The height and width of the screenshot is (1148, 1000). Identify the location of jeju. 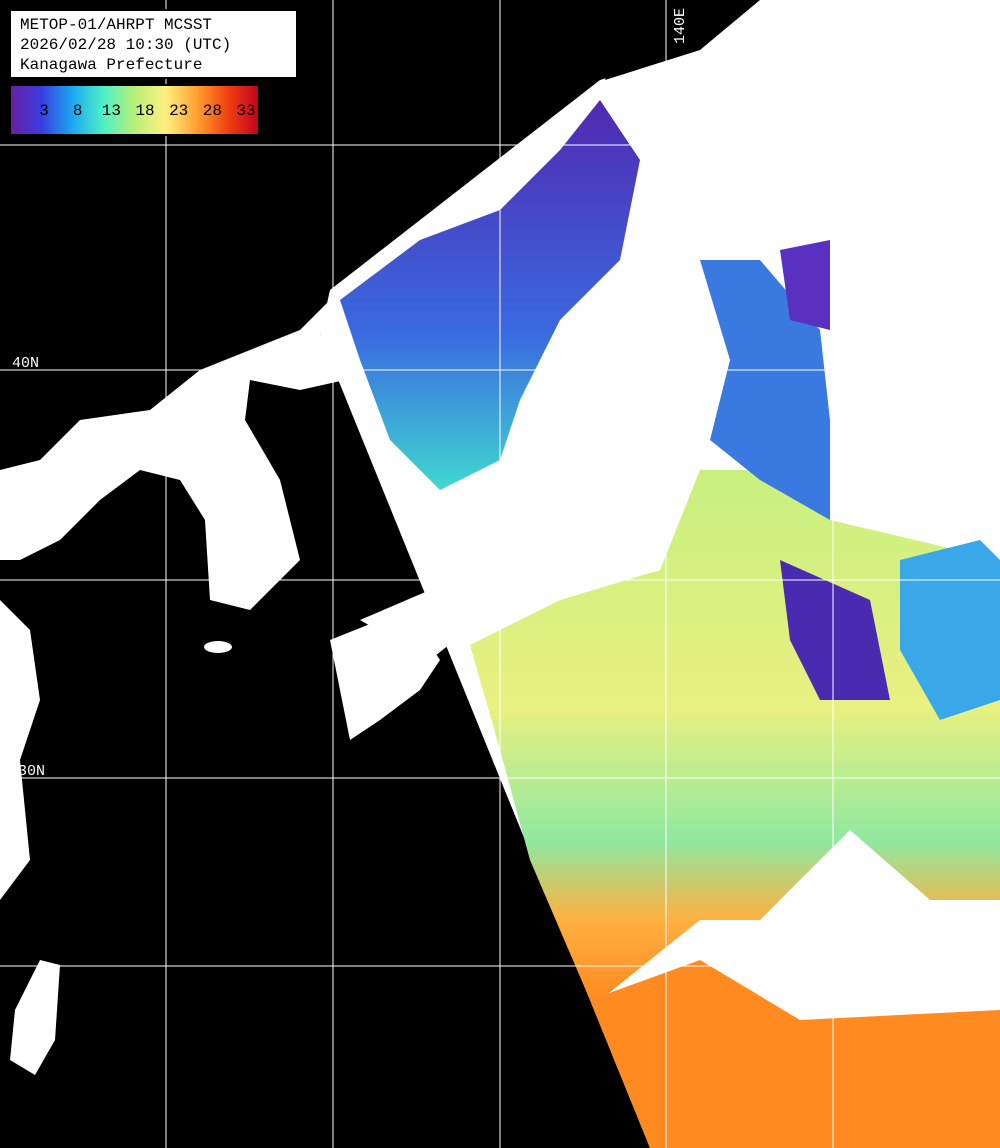
(218, 647).